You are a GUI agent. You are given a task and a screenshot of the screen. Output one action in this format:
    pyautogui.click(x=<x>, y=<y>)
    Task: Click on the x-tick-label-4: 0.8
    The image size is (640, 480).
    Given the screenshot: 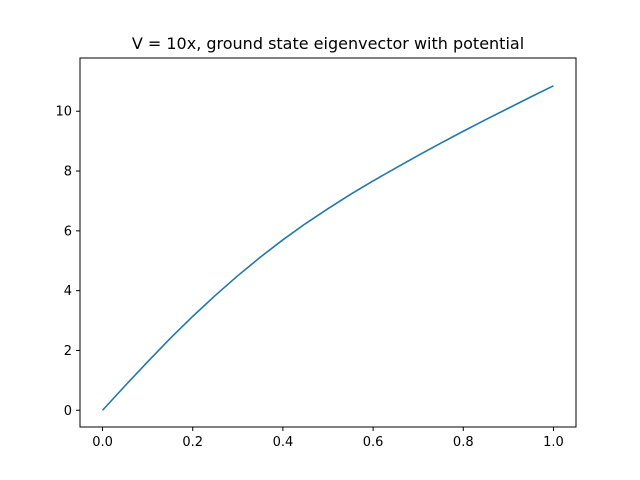 What is the action you would take?
    pyautogui.click(x=463, y=442)
    